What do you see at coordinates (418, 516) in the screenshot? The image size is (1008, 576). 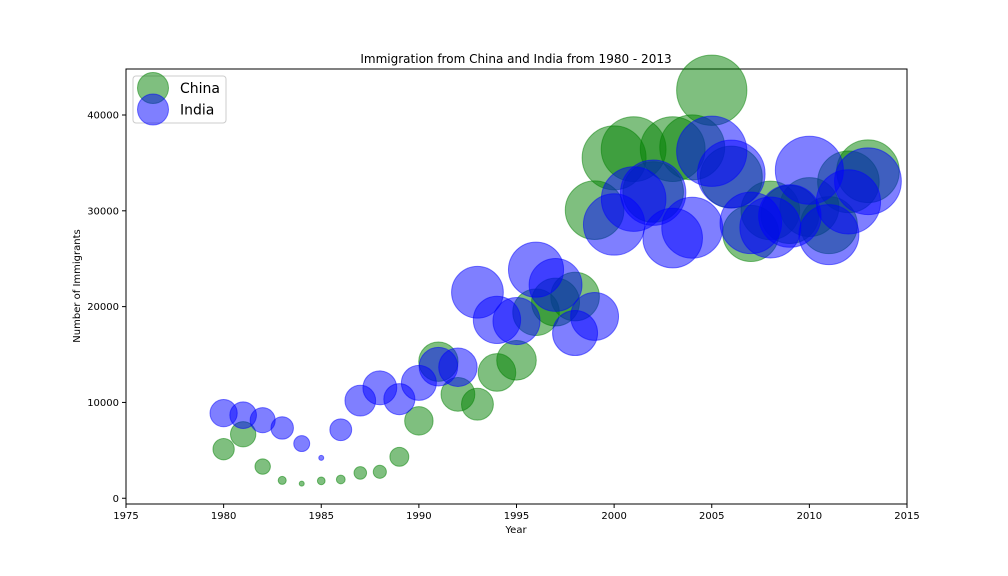 I see `x-tick-label: 1990` at bounding box center [418, 516].